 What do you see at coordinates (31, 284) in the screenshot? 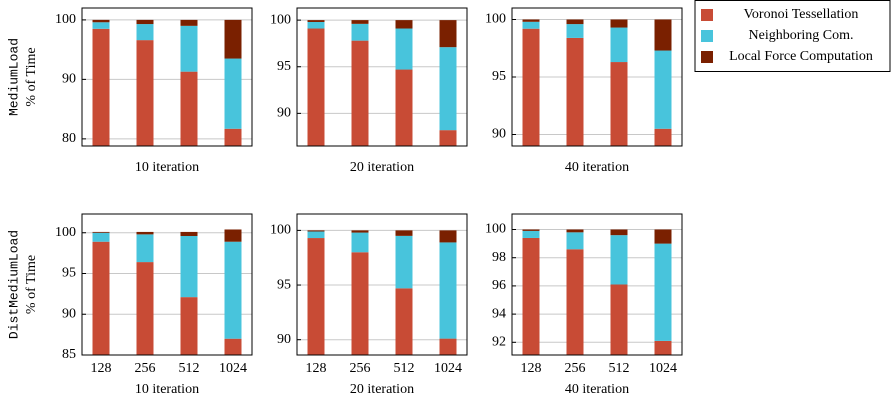
I see `y-axis-title: % of Time` at bounding box center [31, 284].